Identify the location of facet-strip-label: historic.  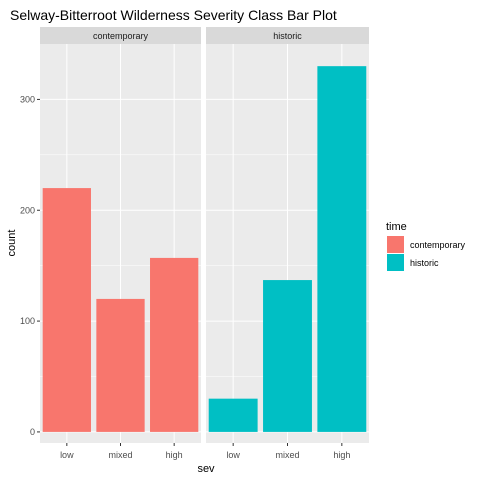
(287, 36).